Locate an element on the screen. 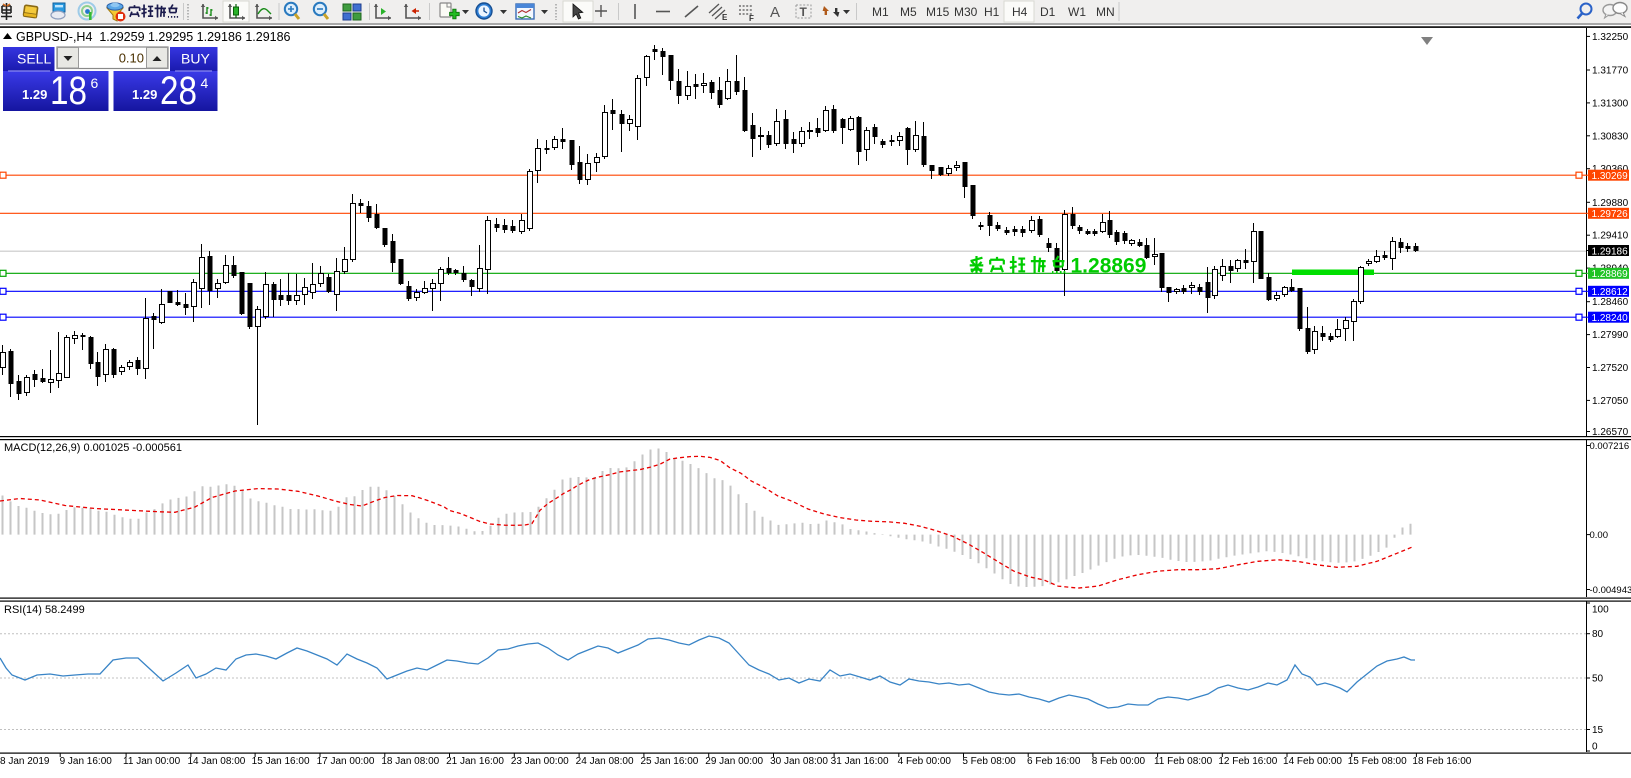  svg-text: 24 Jan 08:00 is located at coordinates (605, 761).